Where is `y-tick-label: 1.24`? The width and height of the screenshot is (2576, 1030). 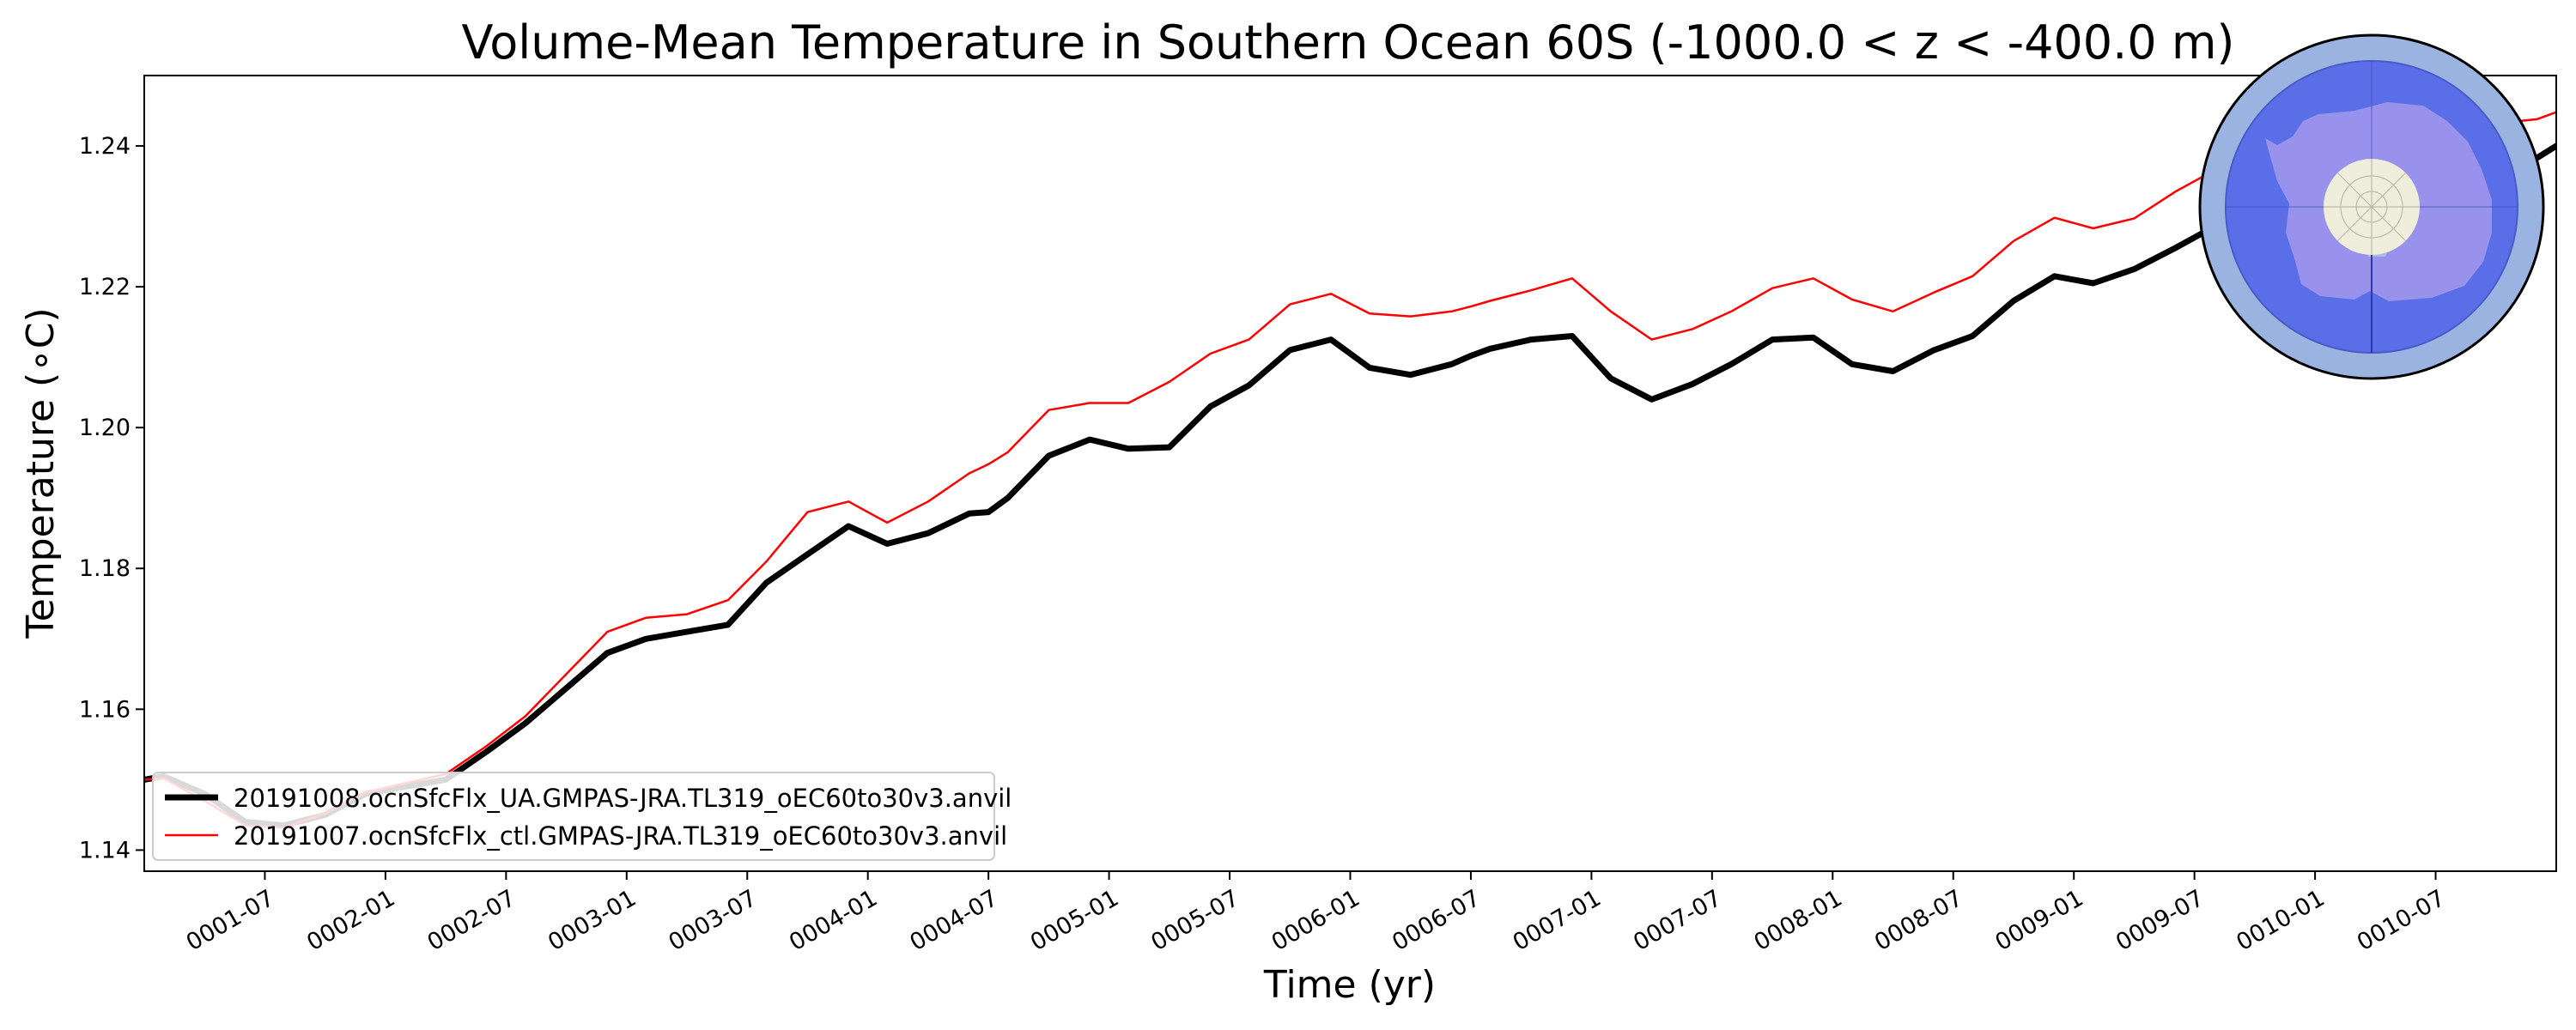 y-tick-label: 1.24 is located at coordinates (105, 146).